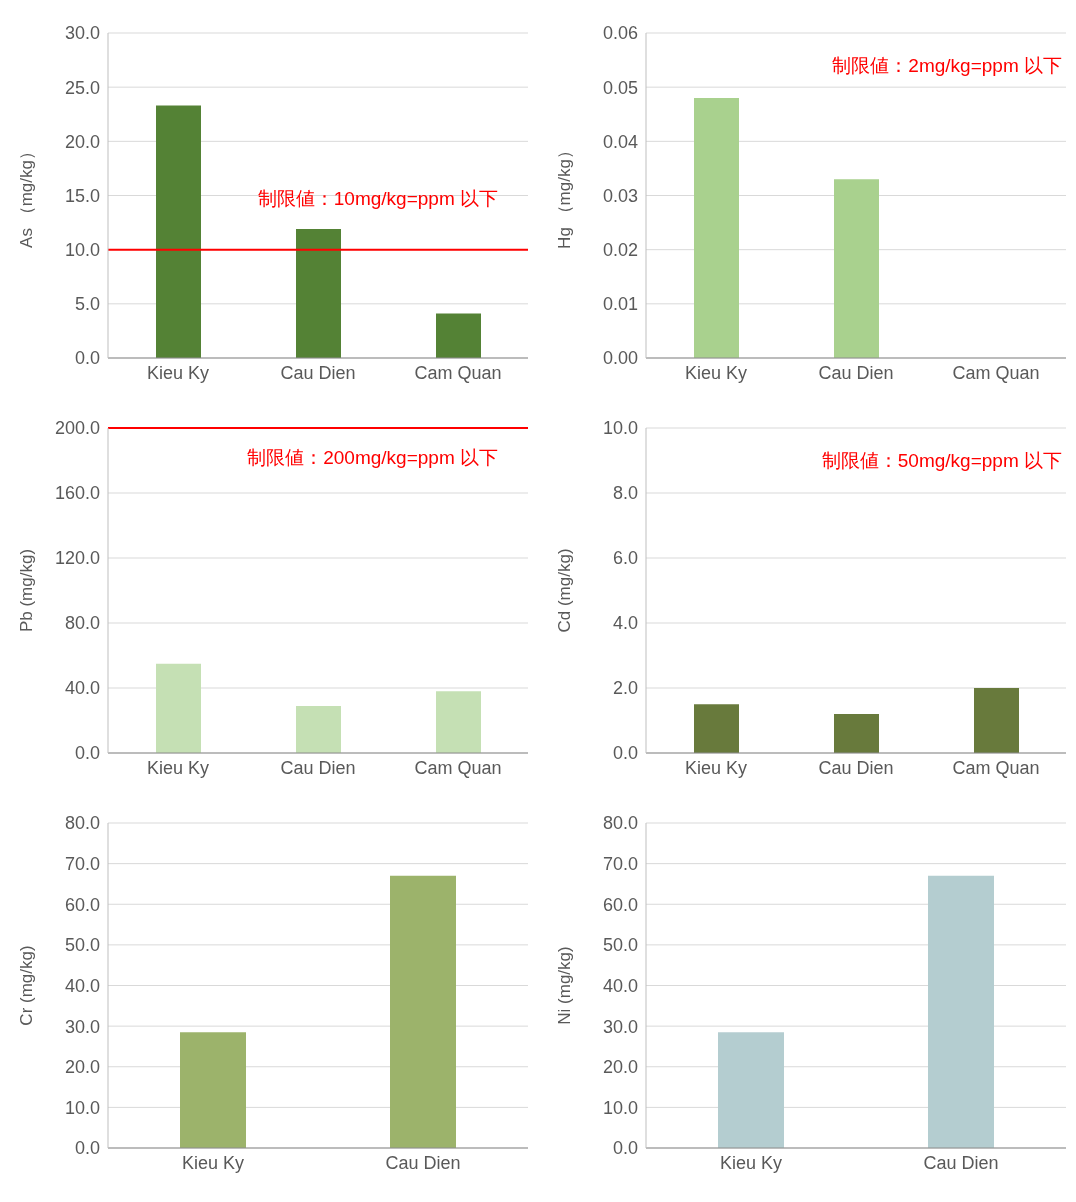  I want to click on y-tick-label: 6.0, so click(625, 558).